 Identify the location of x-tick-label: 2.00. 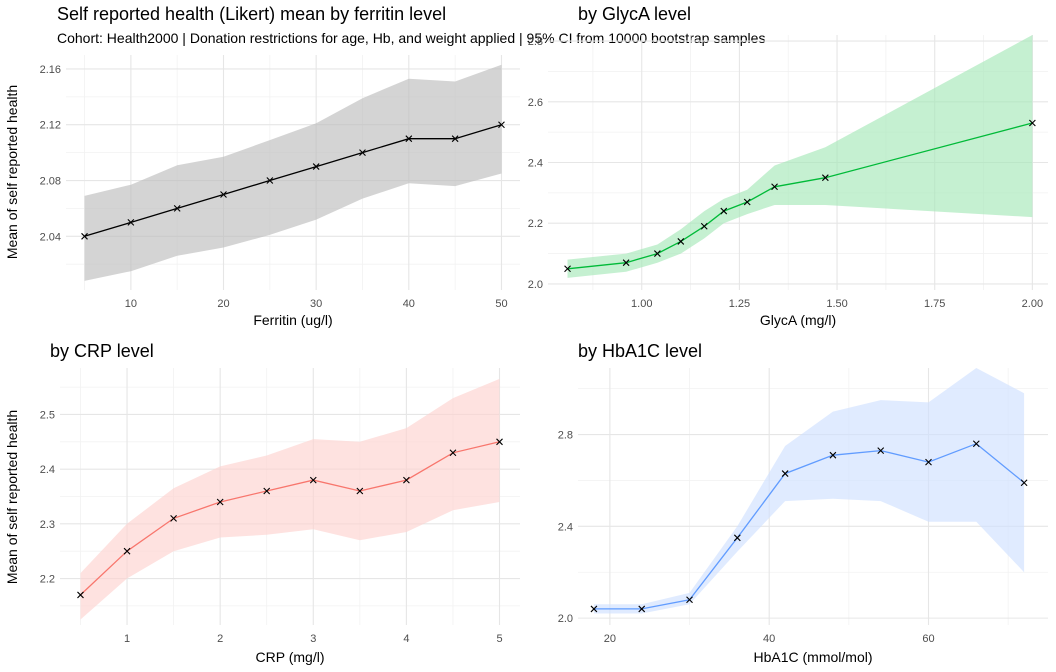
(1032, 304).